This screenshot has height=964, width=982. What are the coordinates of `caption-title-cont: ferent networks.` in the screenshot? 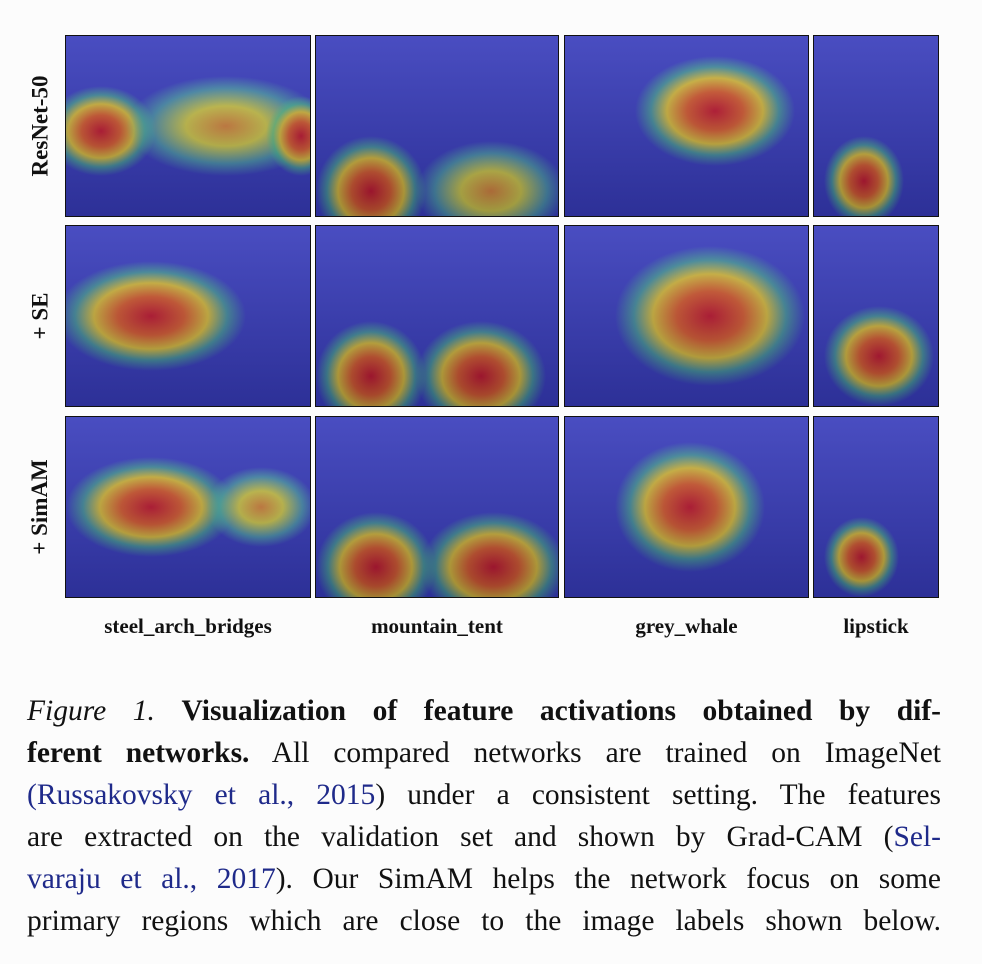 It's located at (138, 753).